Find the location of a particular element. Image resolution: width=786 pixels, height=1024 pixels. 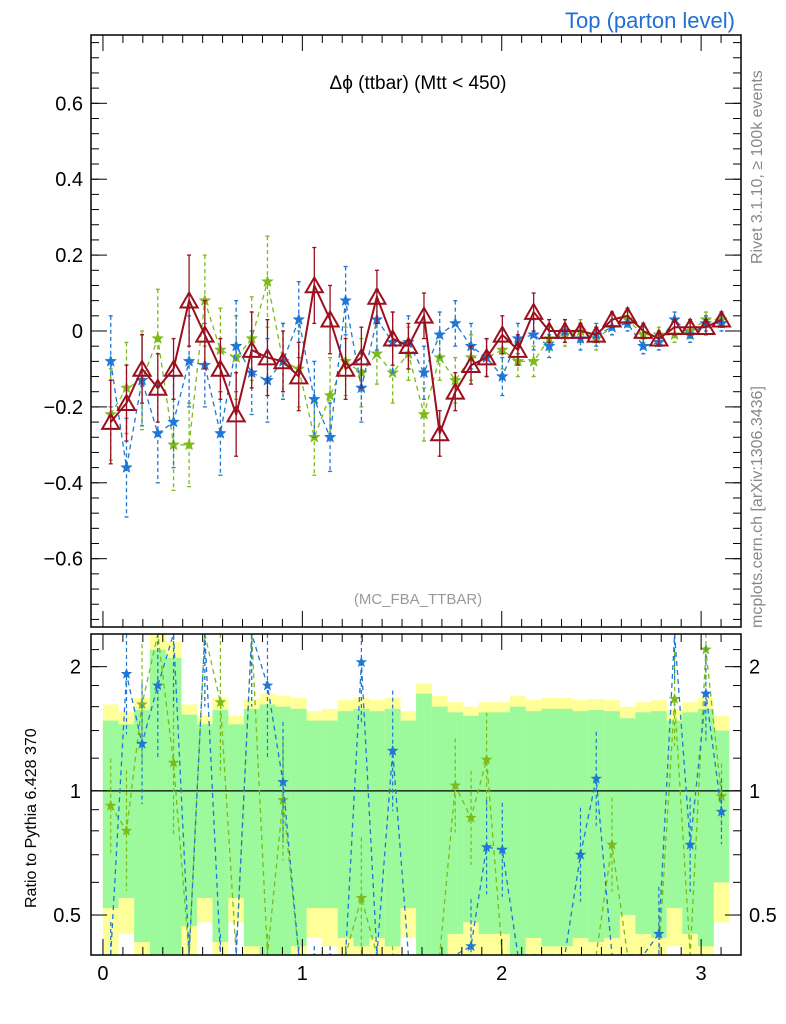

y-tick-label: 0.2 is located at coordinates (69, 256).